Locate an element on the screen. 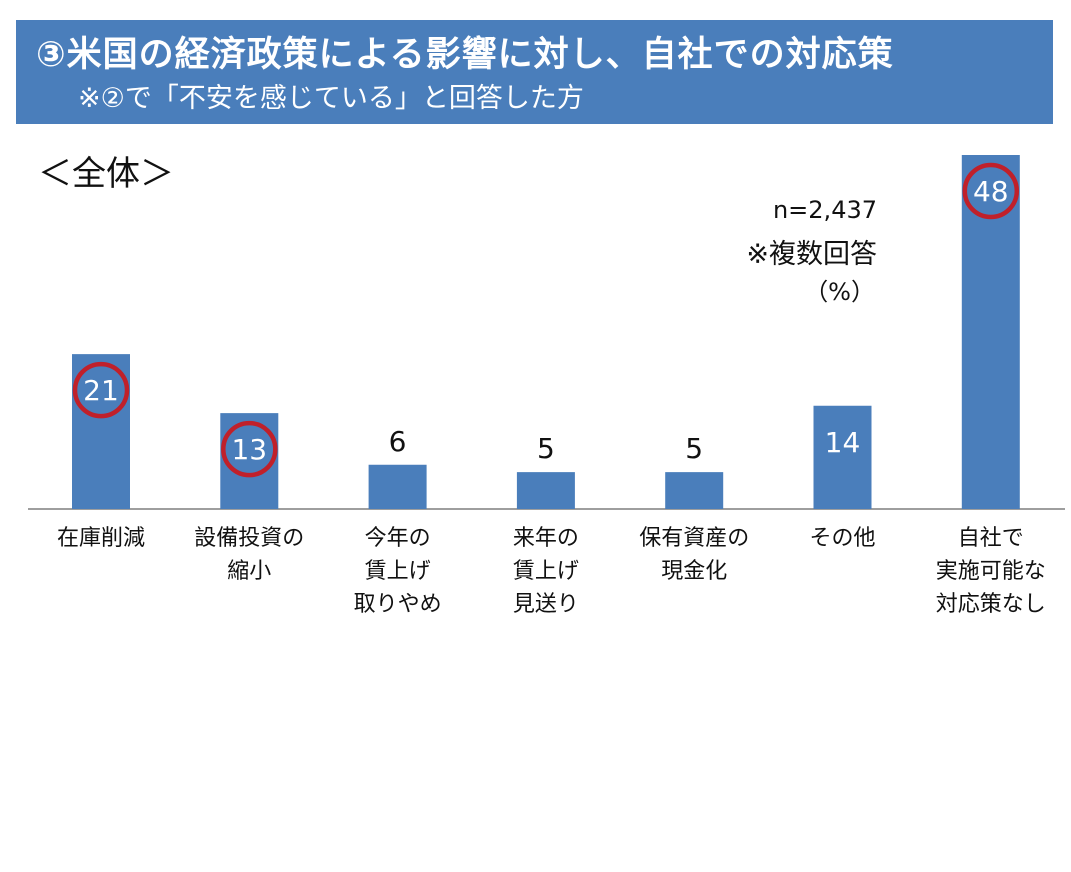  category-label: 設備投資の is located at coordinates (249, 538).